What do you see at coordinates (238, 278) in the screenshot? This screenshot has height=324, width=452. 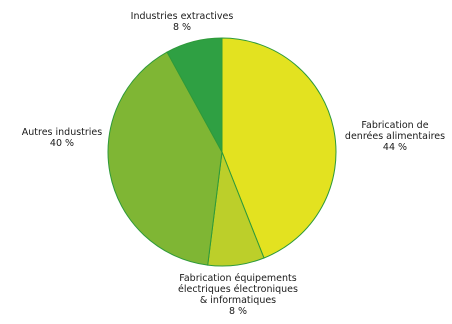 I see `slice-name-label: Fabrication équipements` at bounding box center [238, 278].